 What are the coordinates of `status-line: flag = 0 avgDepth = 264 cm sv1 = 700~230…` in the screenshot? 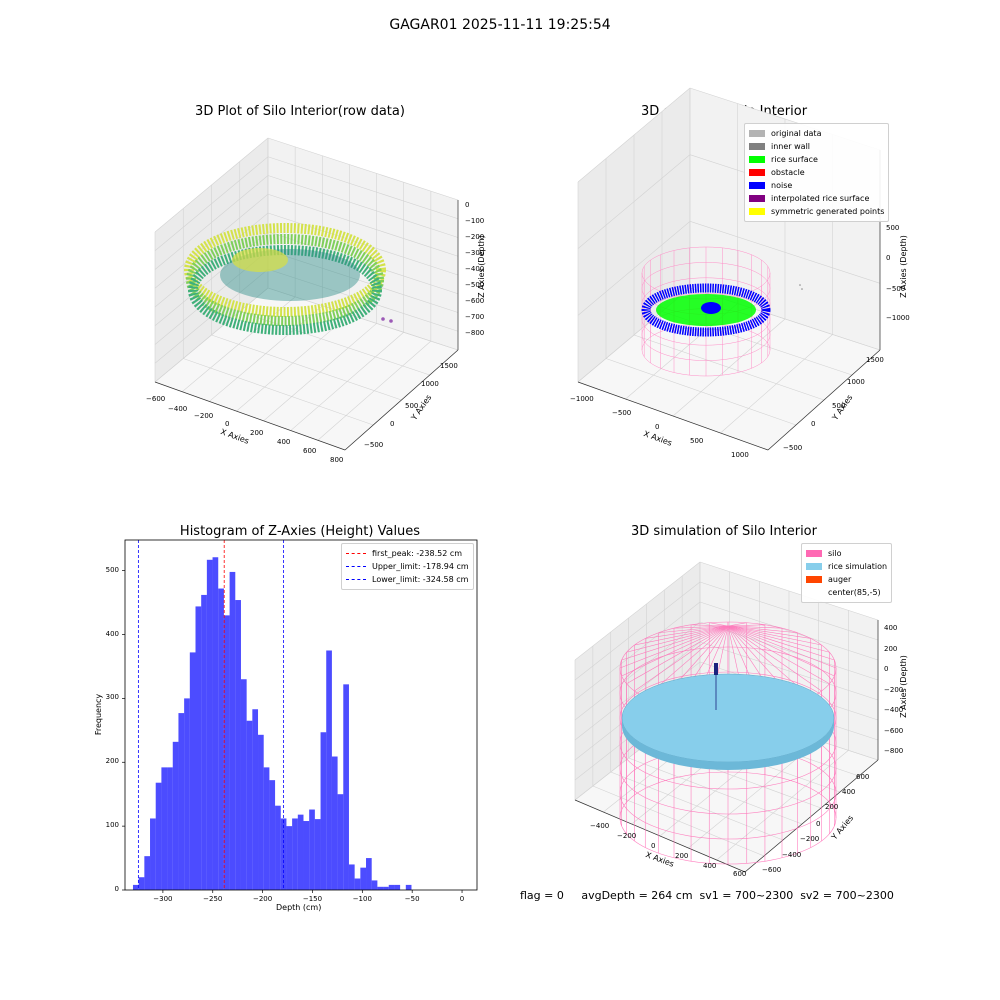 It's located at (707, 895).